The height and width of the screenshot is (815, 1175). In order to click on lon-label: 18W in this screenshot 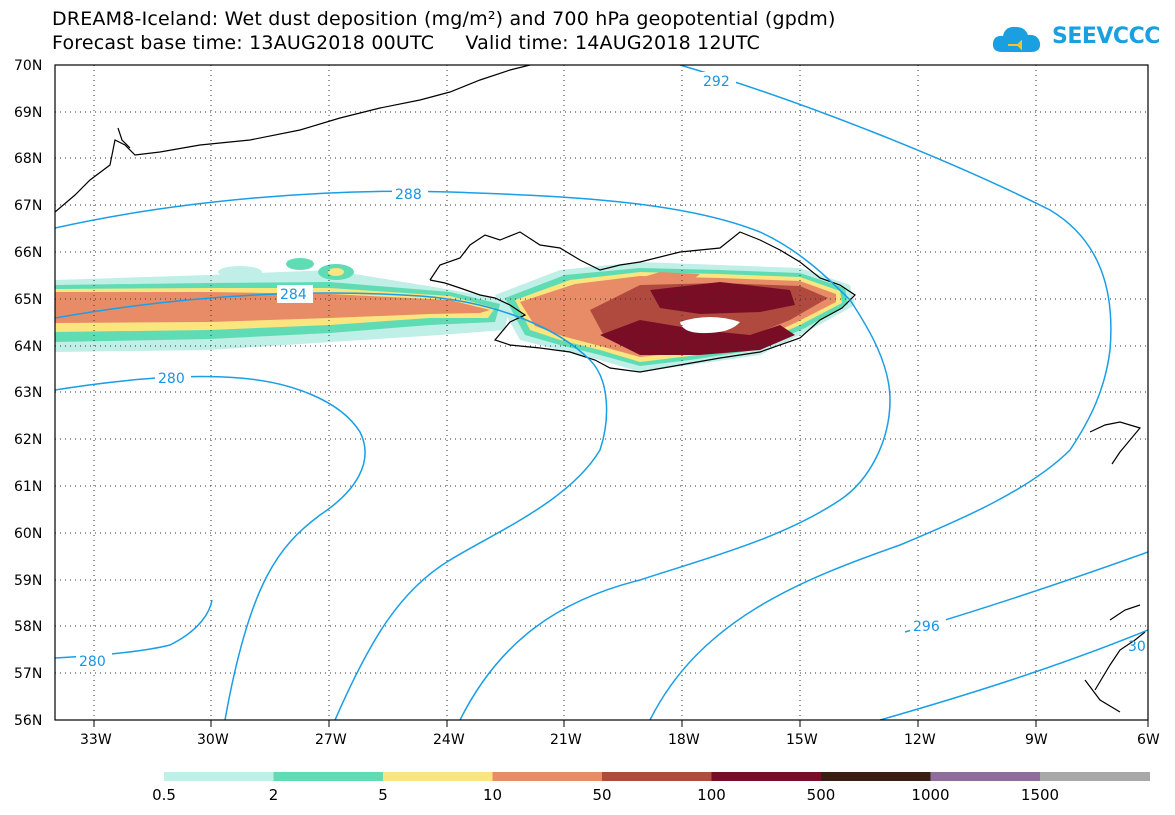, I will do `click(684, 740)`.